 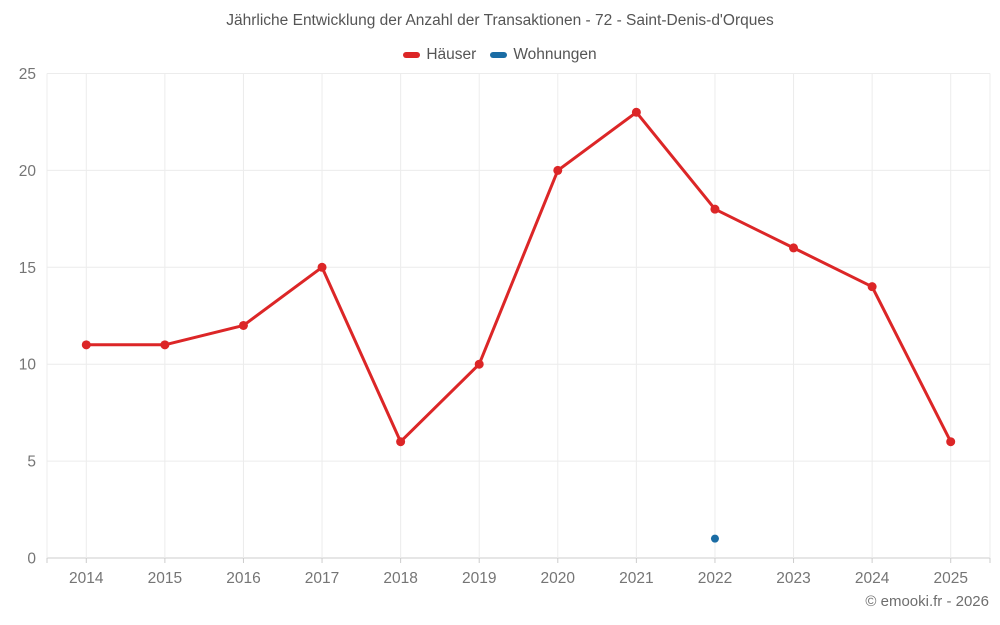 I want to click on y-tick-label: 10, so click(x=28, y=365).